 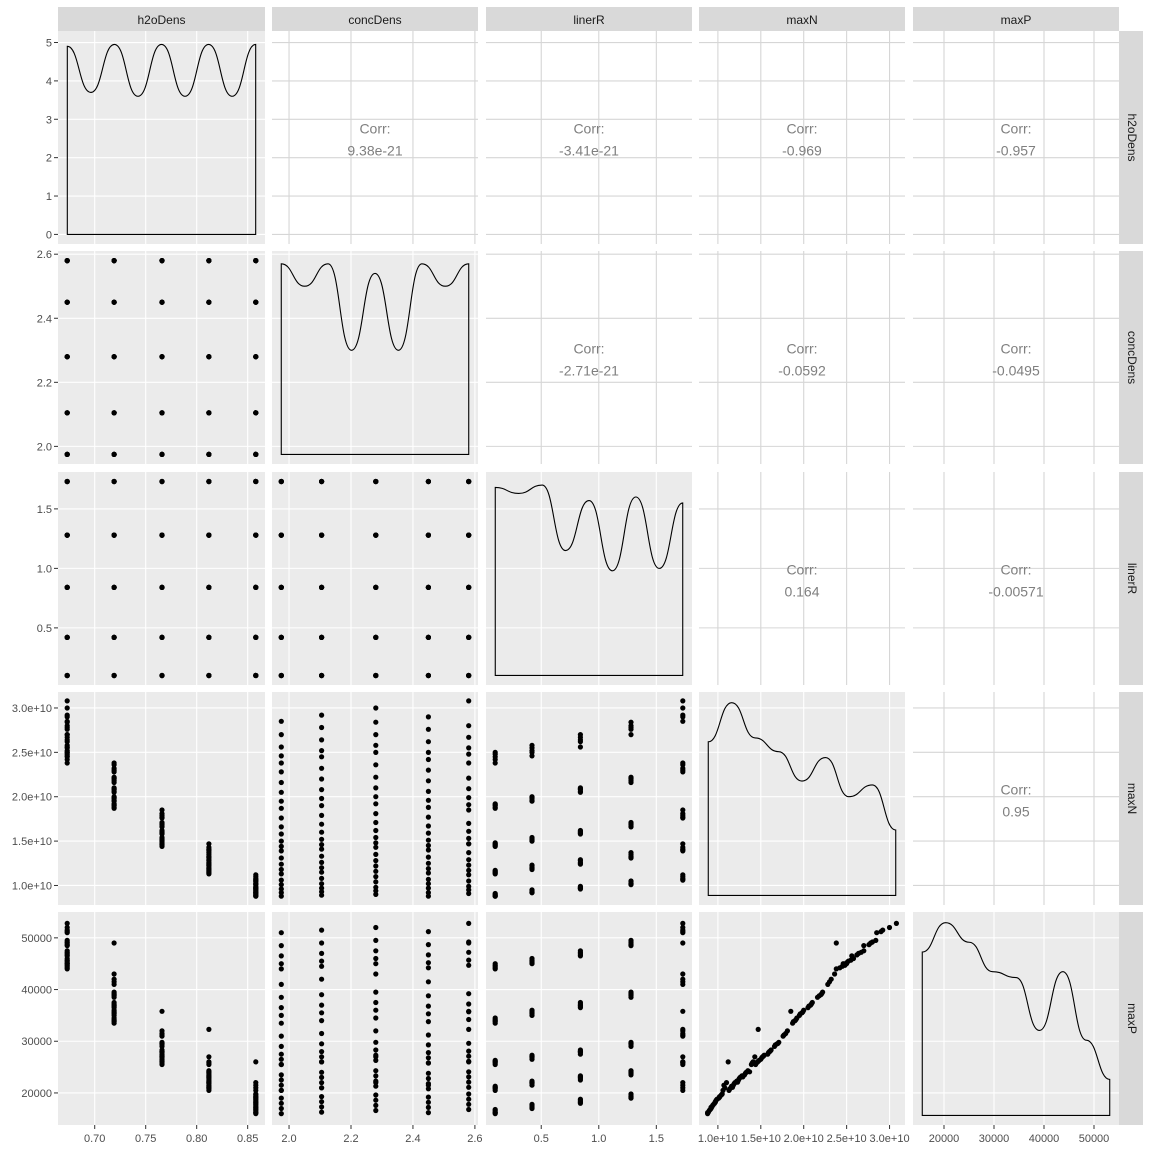 I want to click on correlation-value: -0.969, so click(x=802, y=151).